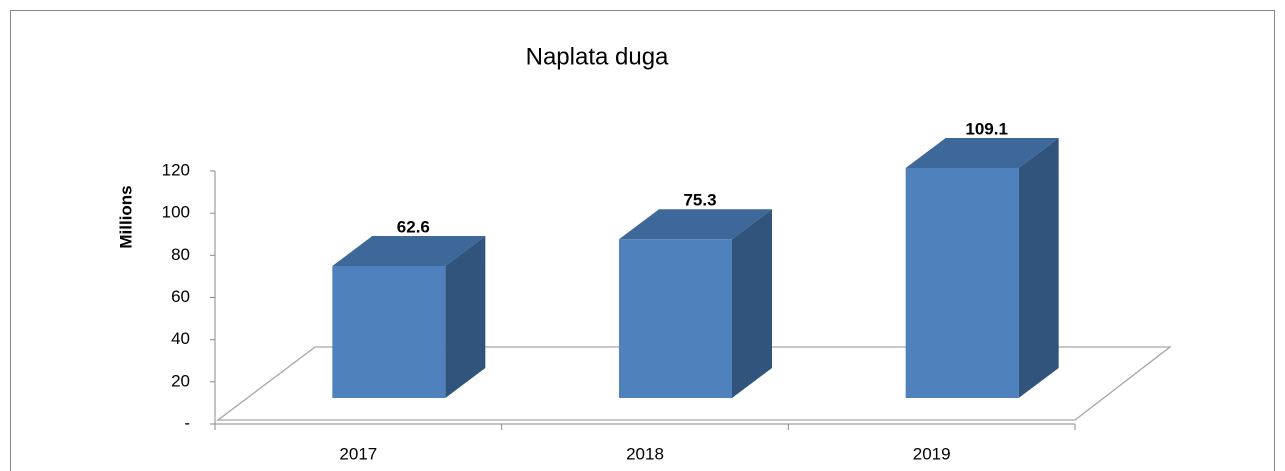 This screenshot has height=471, width=1285. Describe the element at coordinates (645, 453) in the screenshot. I see `x-tick-label: 2018` at that location.